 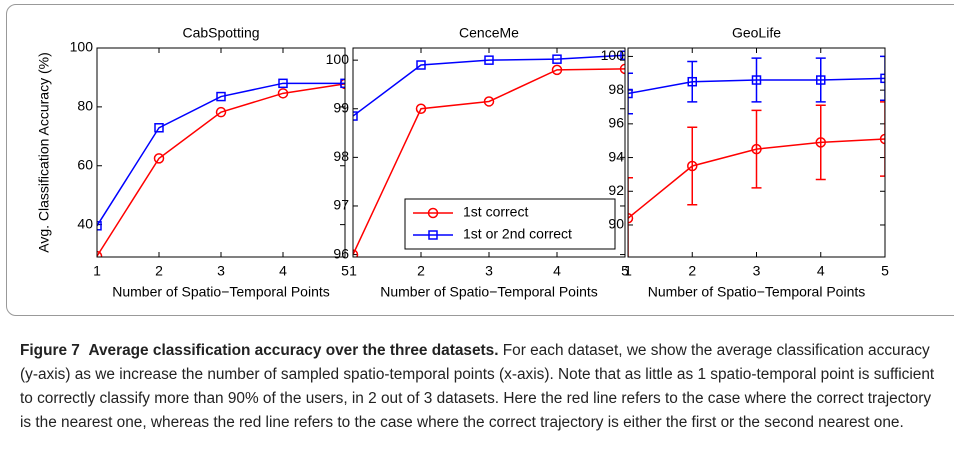 What do you see at coordinates (756, 33) in the screenshot?
I see `chart-title: GeoLife` at bounding box center [756, 33].